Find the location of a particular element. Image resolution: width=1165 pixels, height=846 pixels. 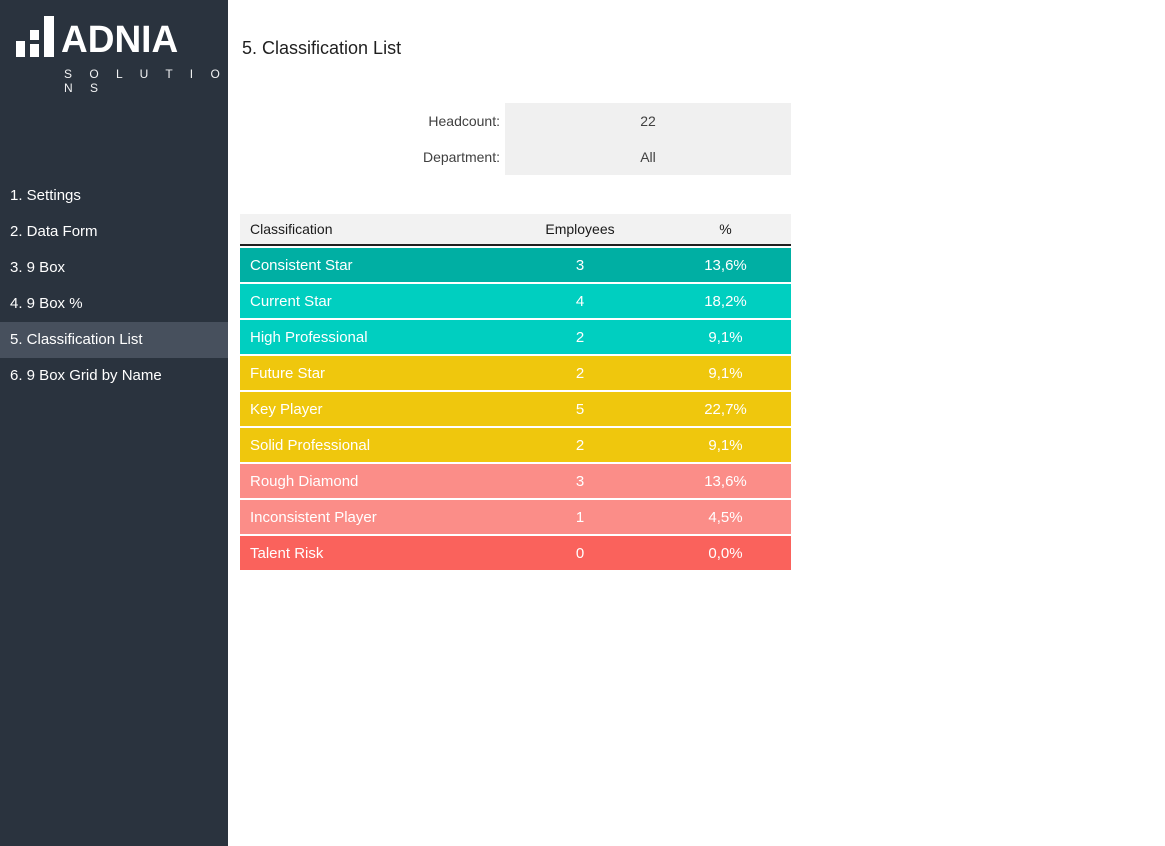

table-row: Talent Risk 0 0,0% is located at coordinates (515, 553).